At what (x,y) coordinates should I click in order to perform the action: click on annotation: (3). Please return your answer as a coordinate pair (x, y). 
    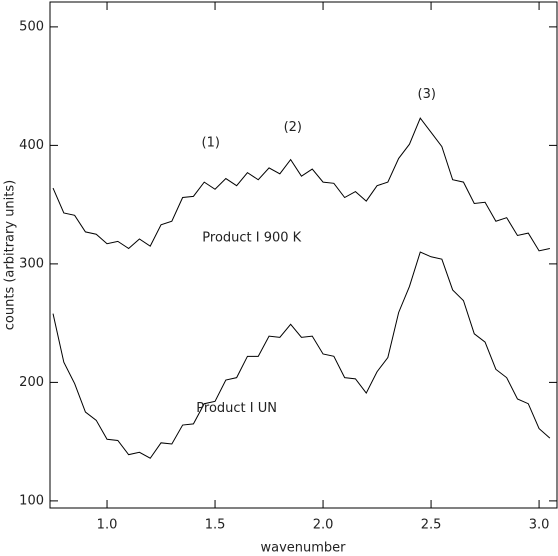
    Looking at the image, I should click on (427, 94).